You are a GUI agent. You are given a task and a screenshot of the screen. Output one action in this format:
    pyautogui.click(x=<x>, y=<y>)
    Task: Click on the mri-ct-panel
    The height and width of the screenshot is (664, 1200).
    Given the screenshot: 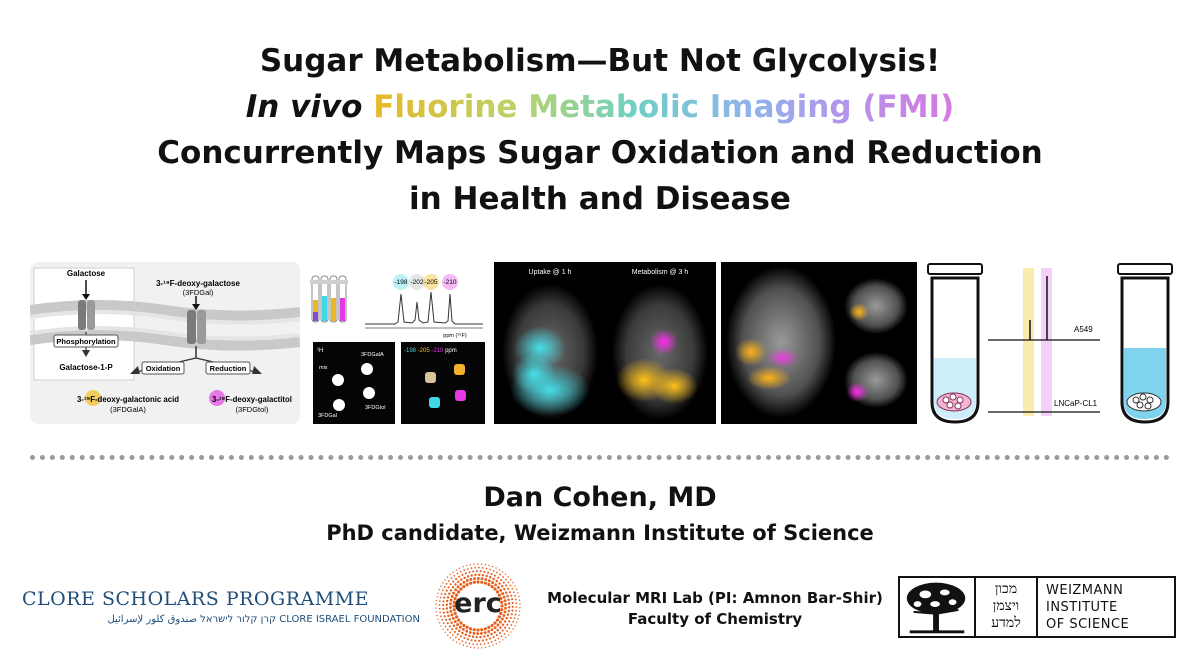 What is the action you would take?
    pyautogui.click(x=819, y=343)
    